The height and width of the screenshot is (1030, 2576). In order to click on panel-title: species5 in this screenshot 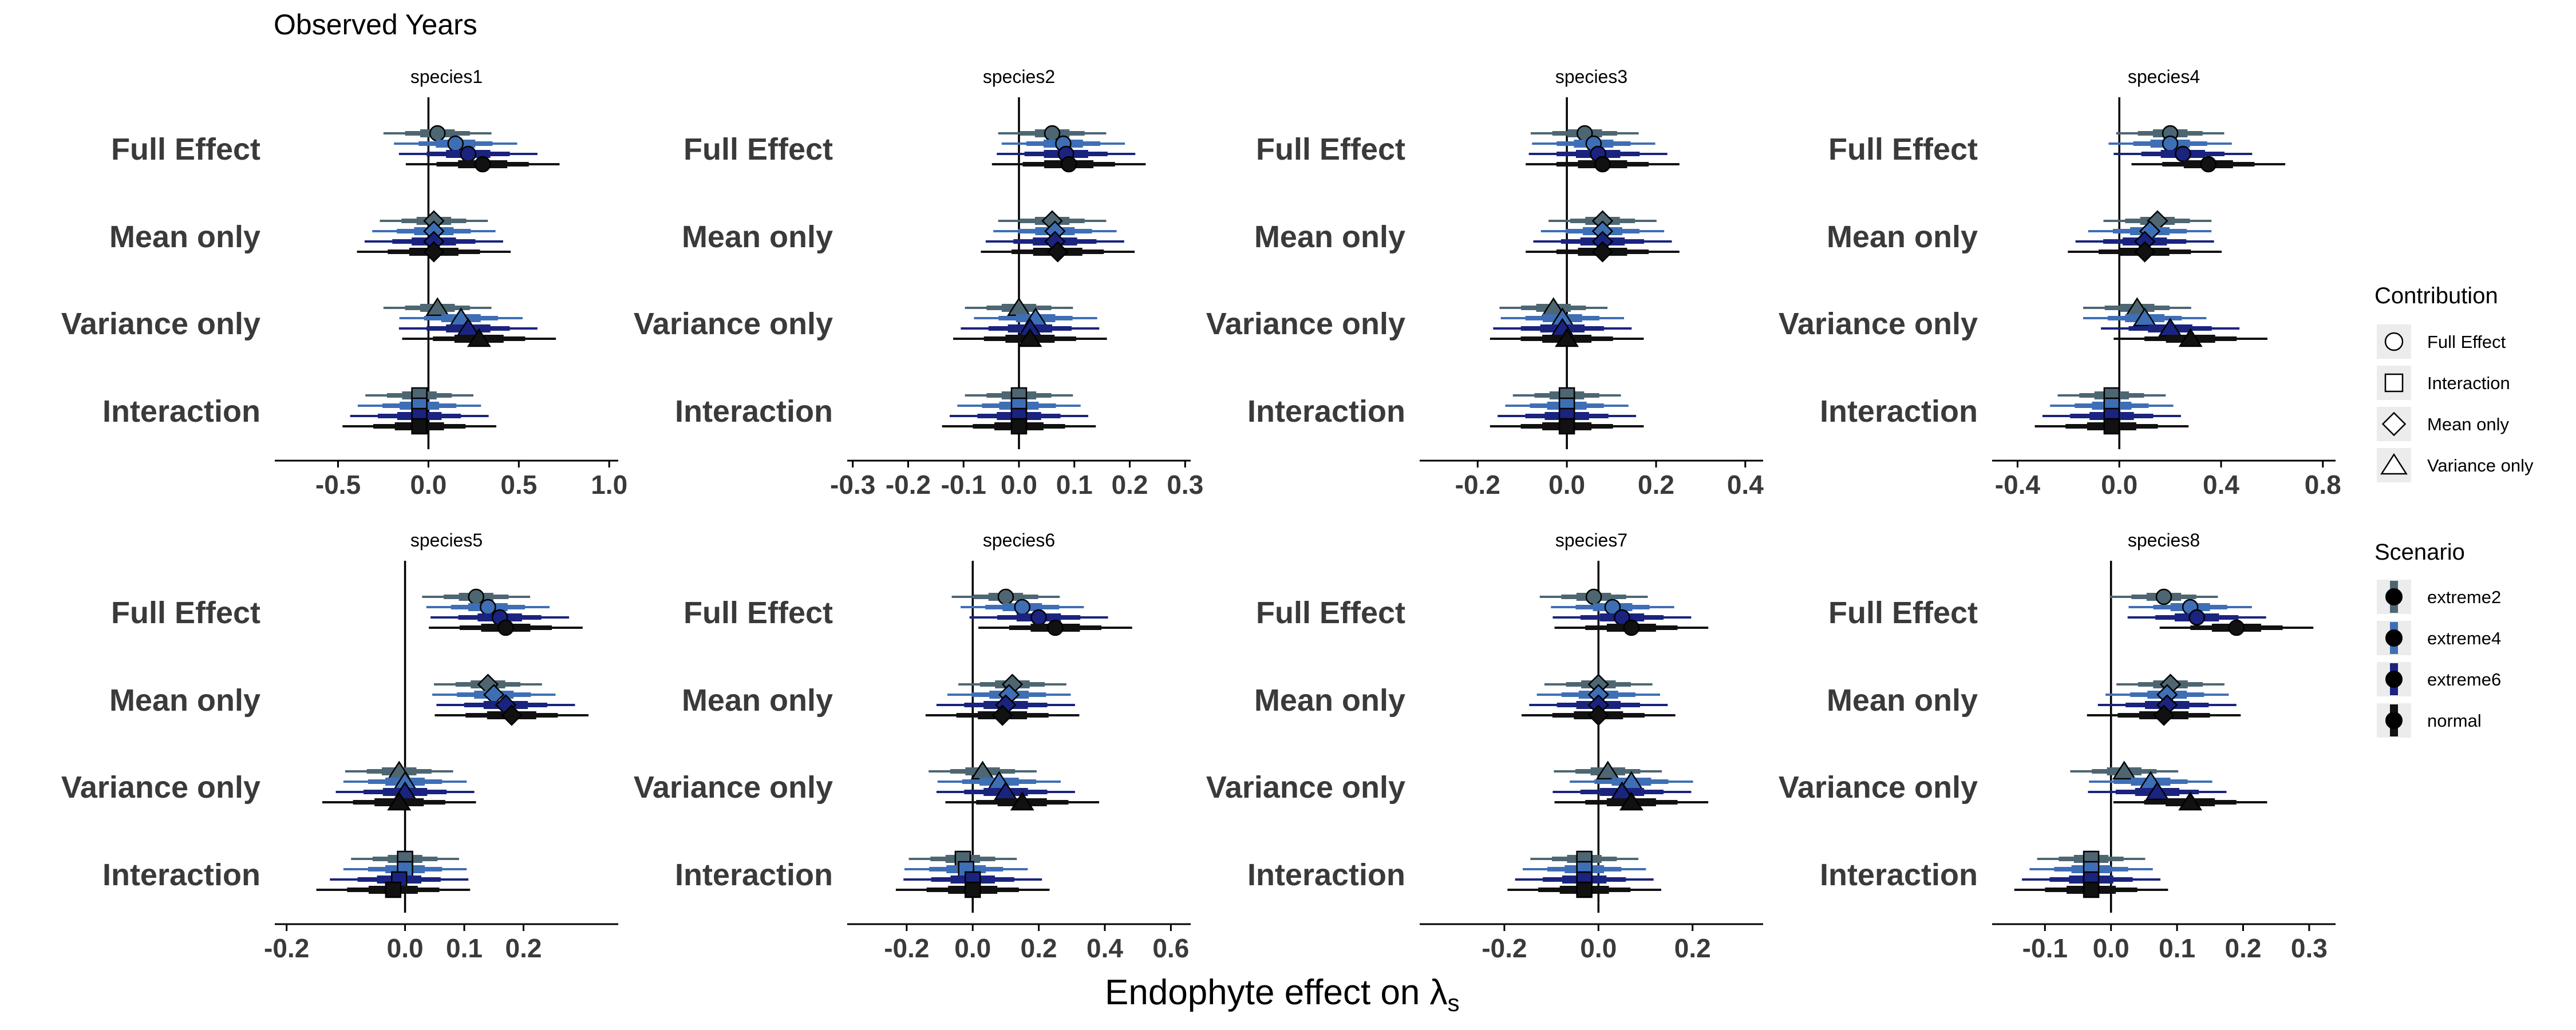, I will do `click(446, 540)`.